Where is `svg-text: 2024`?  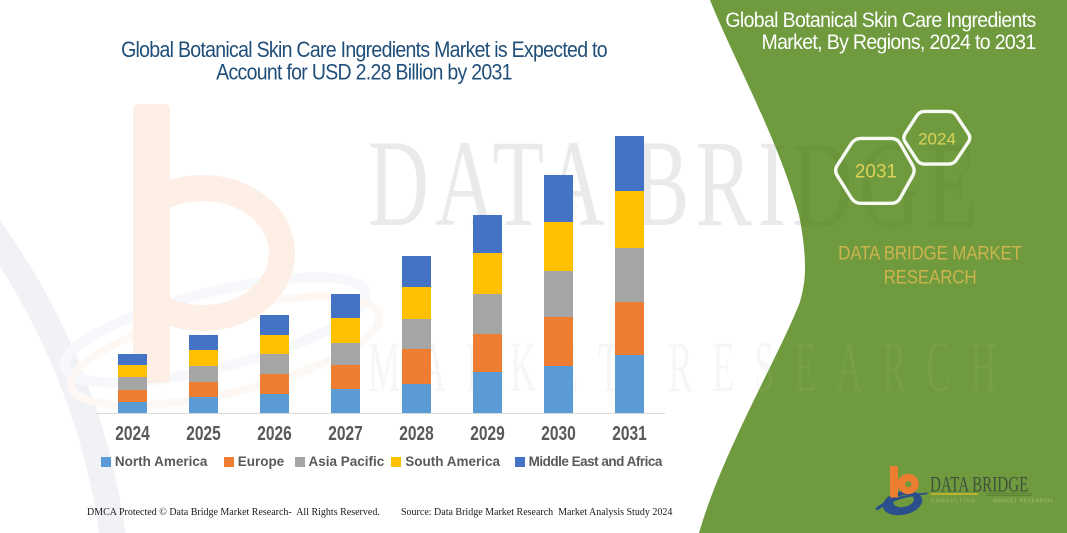
svg-text: 2024 is located at coordinates (937, 139).